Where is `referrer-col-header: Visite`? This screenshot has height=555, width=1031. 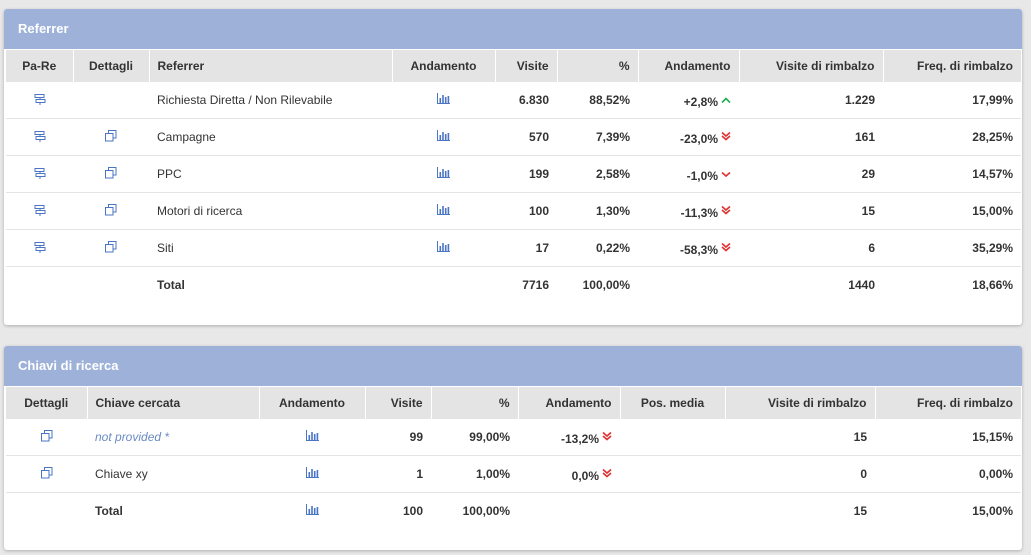 referrer-col-header: Visite is located at coordinates (526, 66).